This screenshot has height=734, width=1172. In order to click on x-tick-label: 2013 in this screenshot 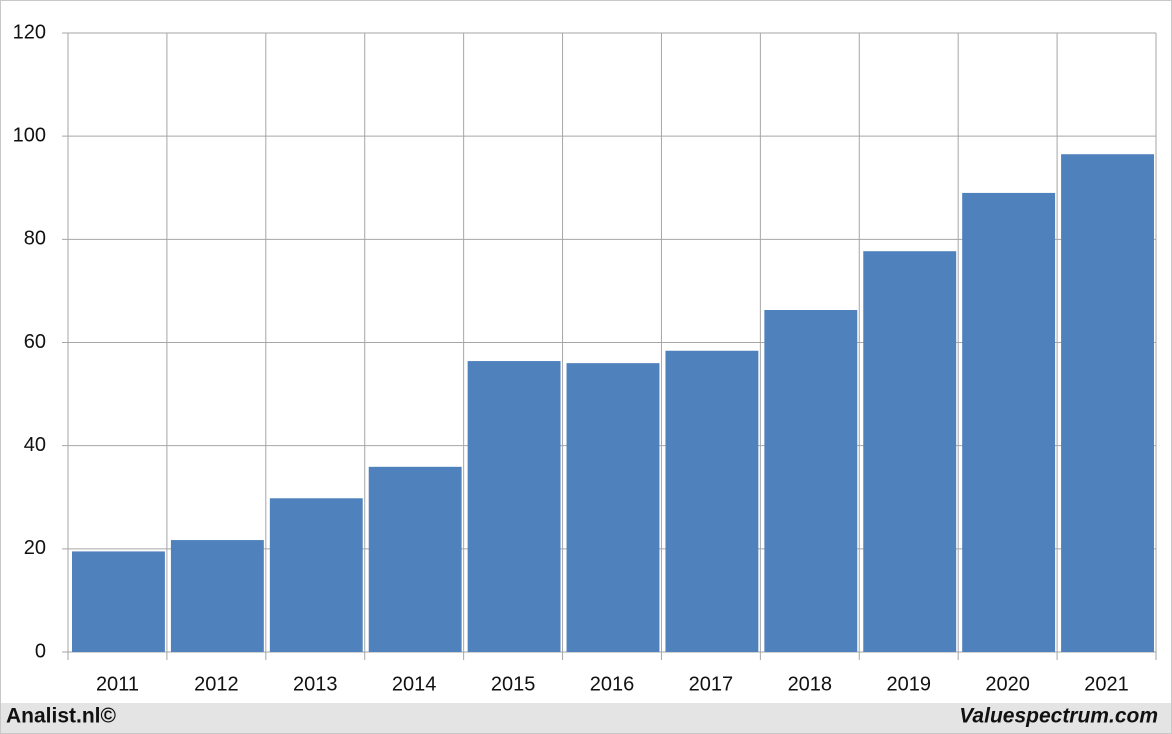, I will do `click(315, 684)`.